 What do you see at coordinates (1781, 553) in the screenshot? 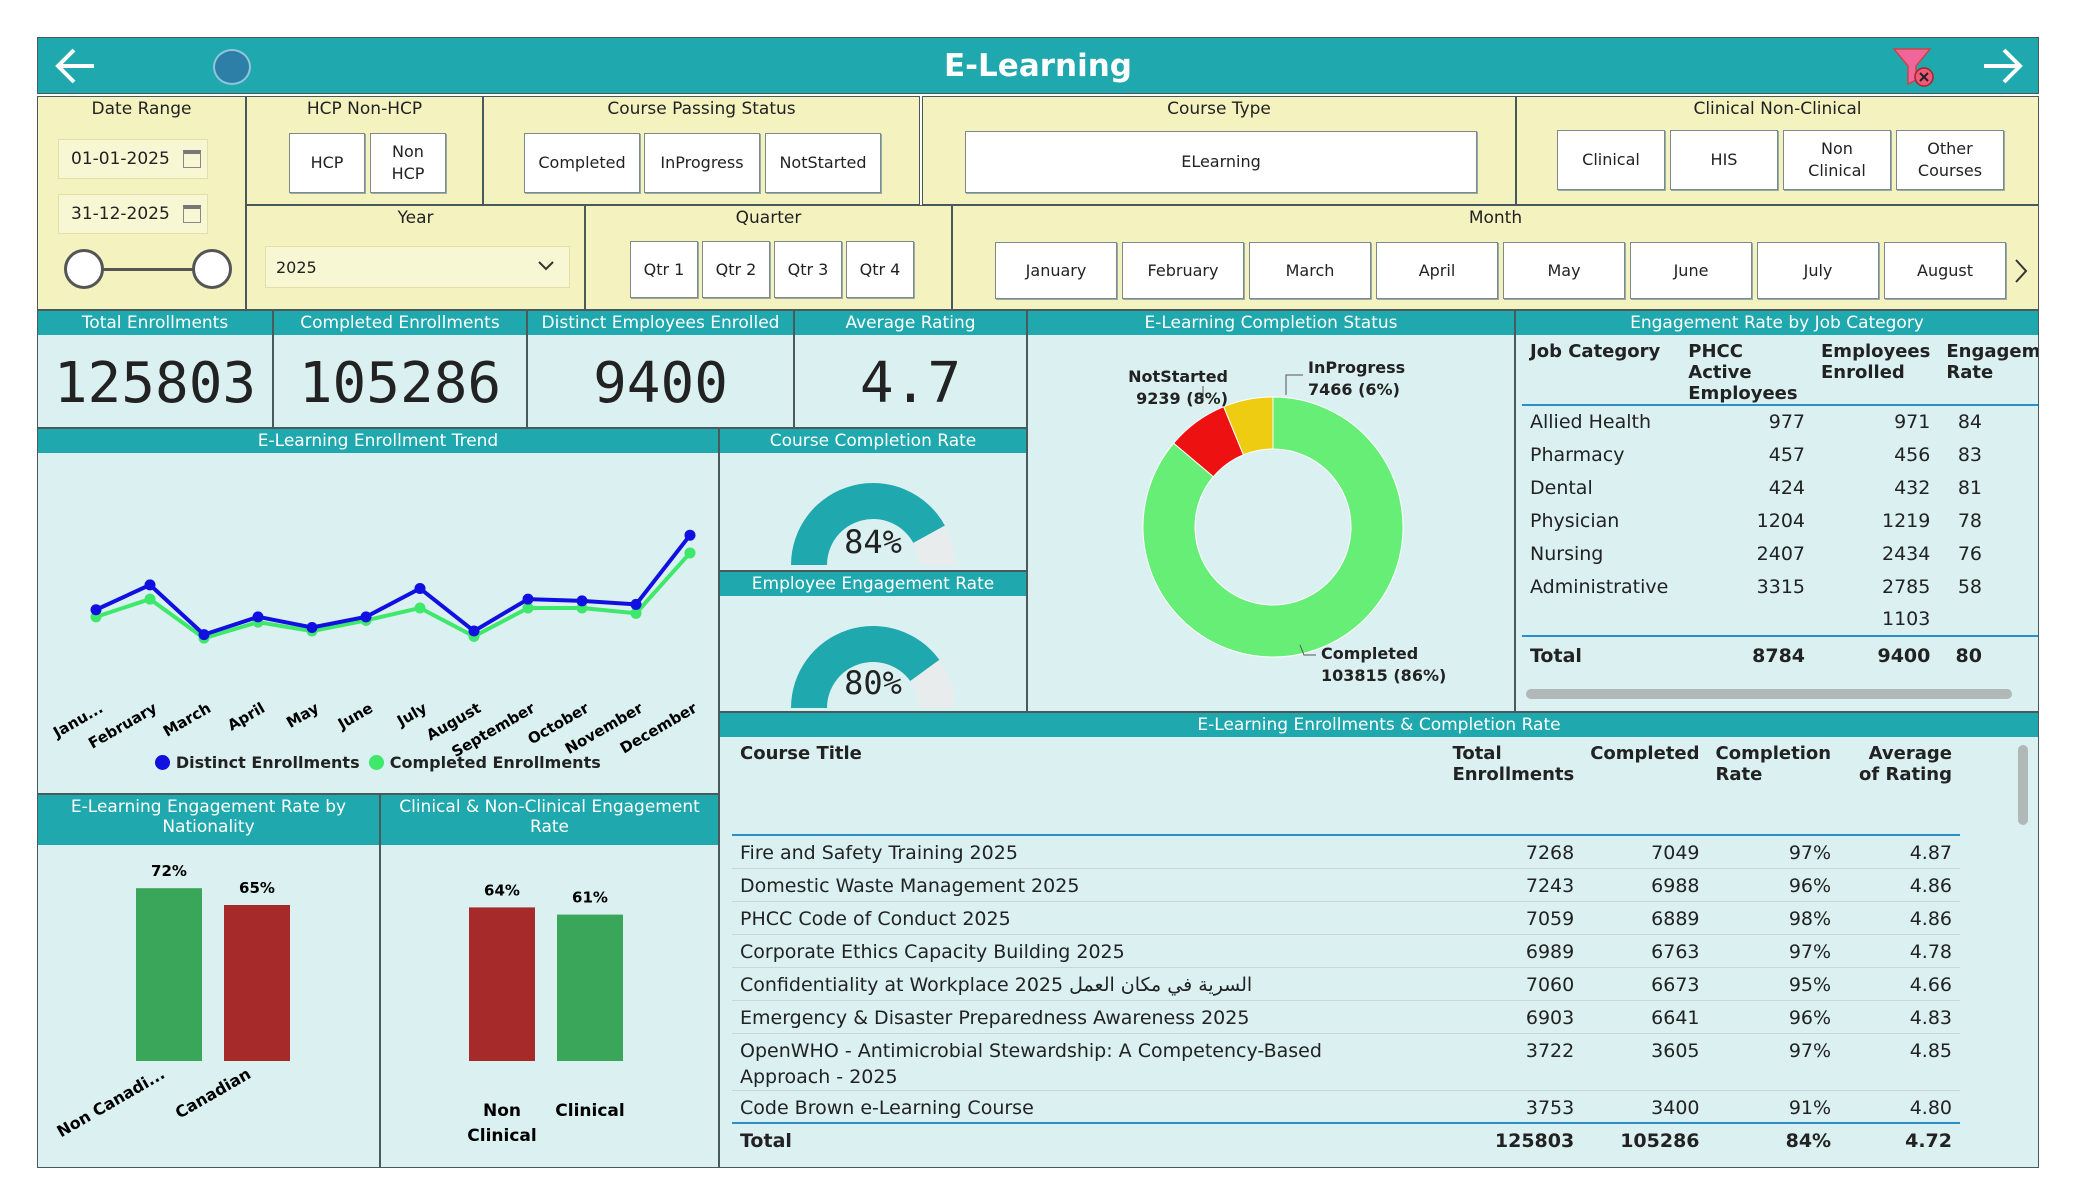
I see `table-cell: 2407` at bounding box center [1781, 553].